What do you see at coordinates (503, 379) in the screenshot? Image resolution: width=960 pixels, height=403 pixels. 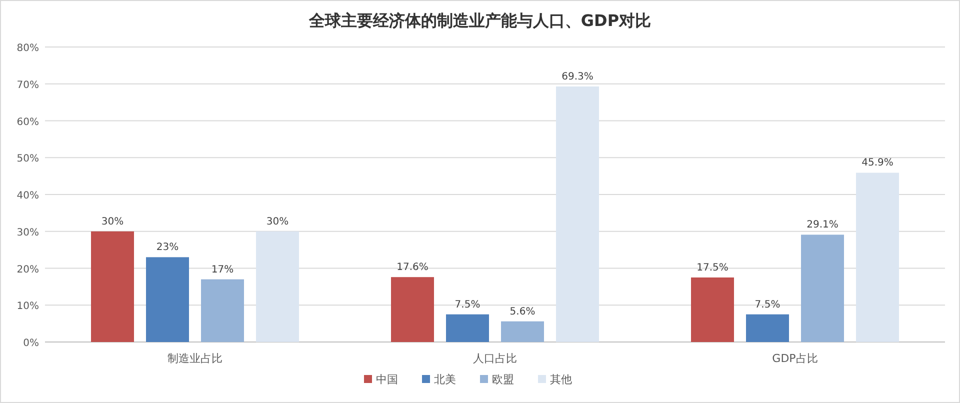 I see `legend-label: 欧盟` at bounding box center [503, 379].